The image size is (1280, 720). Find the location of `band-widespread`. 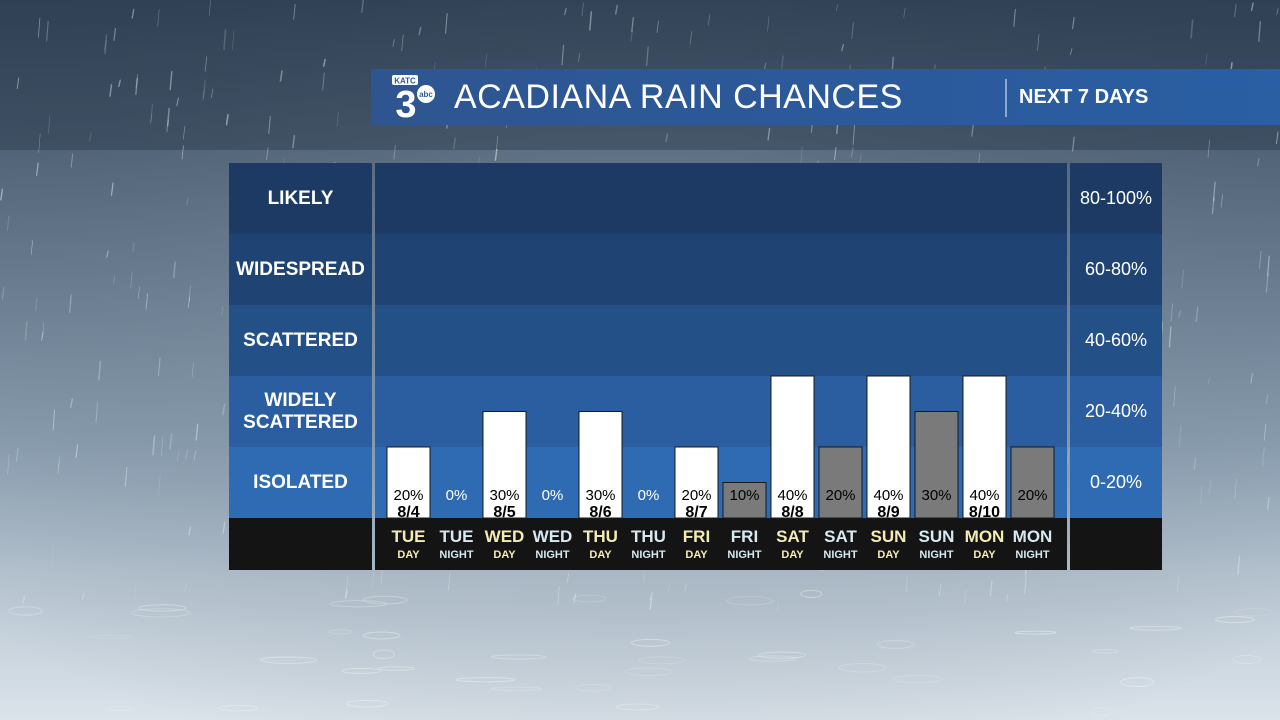

band-widespread is located at coordinates (721, 269).